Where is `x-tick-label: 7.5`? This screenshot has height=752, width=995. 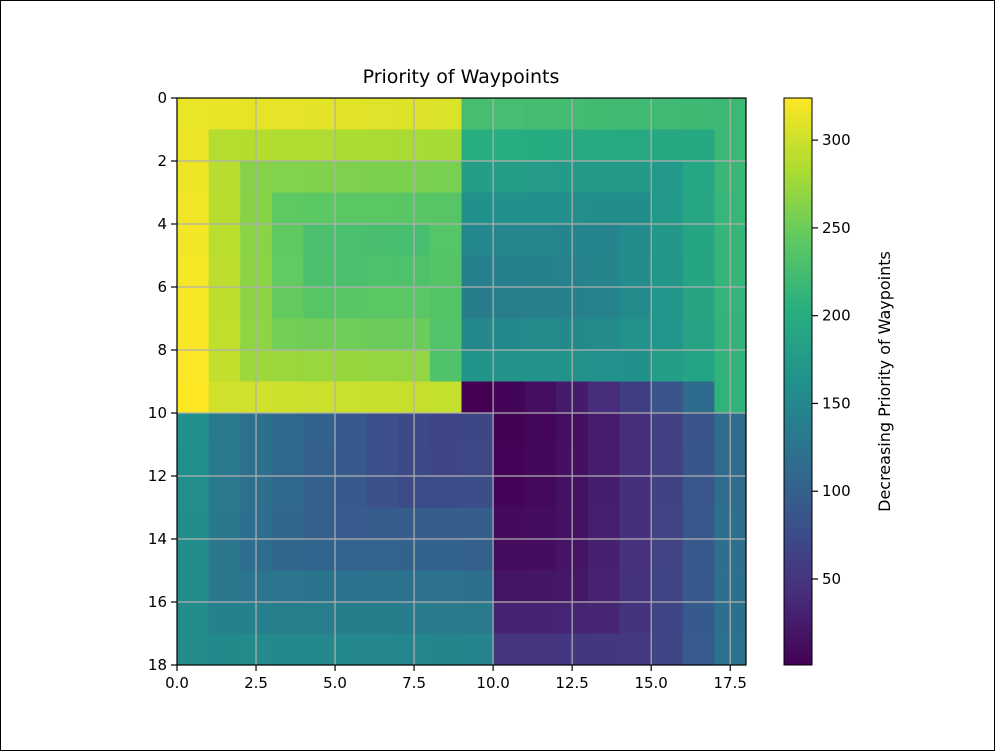 x-tick-label: 7.5 is located at coordinates (414, 683).